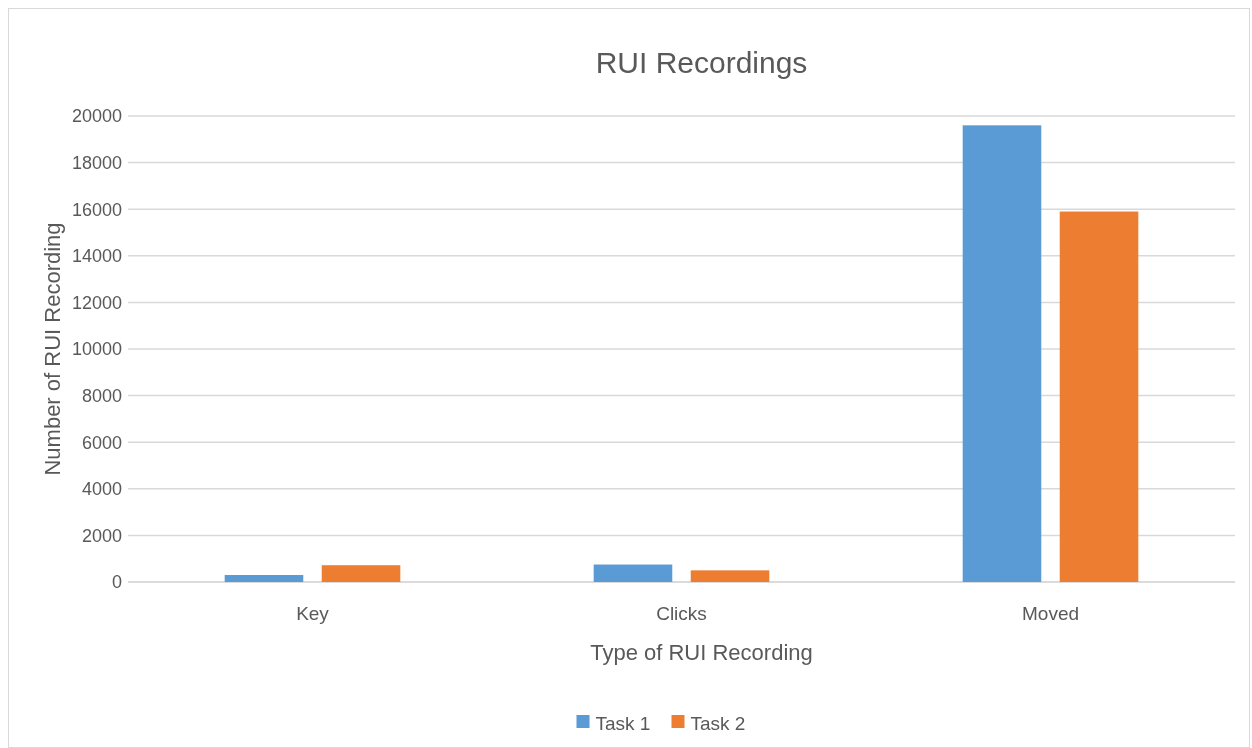 The height and width of the screenshot is (748, 1252). Describe the element at coordinates (96, 162) in the screenshot. I see `y-tick-label: 18000` at that location.